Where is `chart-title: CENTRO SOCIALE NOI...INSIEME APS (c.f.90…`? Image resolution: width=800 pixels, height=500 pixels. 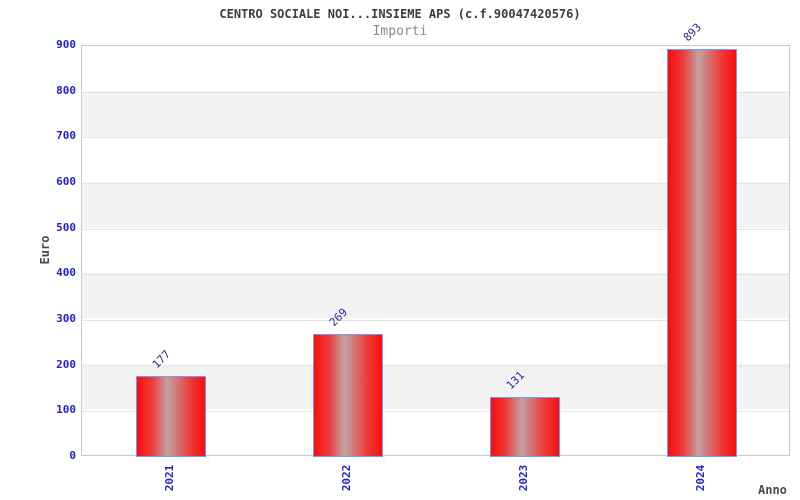
chart-title: CENTRO SOCIALE NOI...INSIEME APS (c.f.90… is located at coordinates (400, 14).